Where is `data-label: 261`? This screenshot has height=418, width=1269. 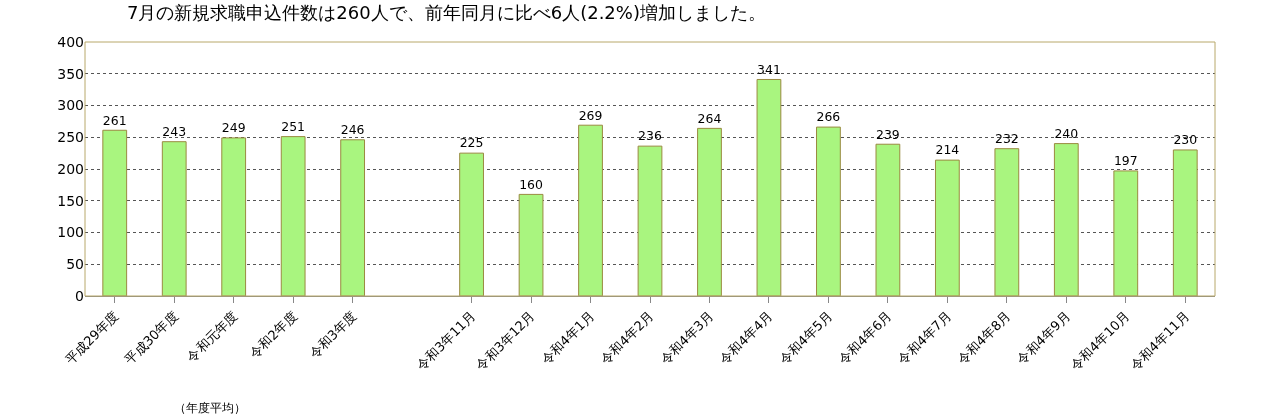 data-label: 261 is located at coordinates (114, 120).